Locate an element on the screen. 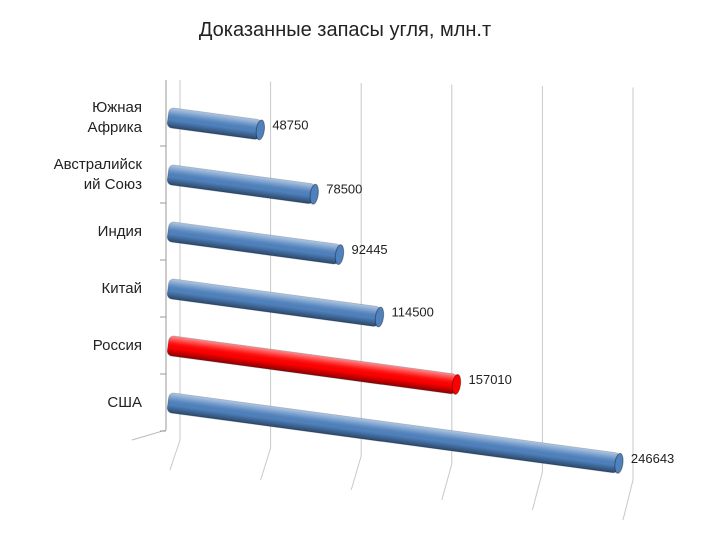 The width and height of the screenshot is (720, 540). value-label: 114500 is located at coordinates (412, 311).